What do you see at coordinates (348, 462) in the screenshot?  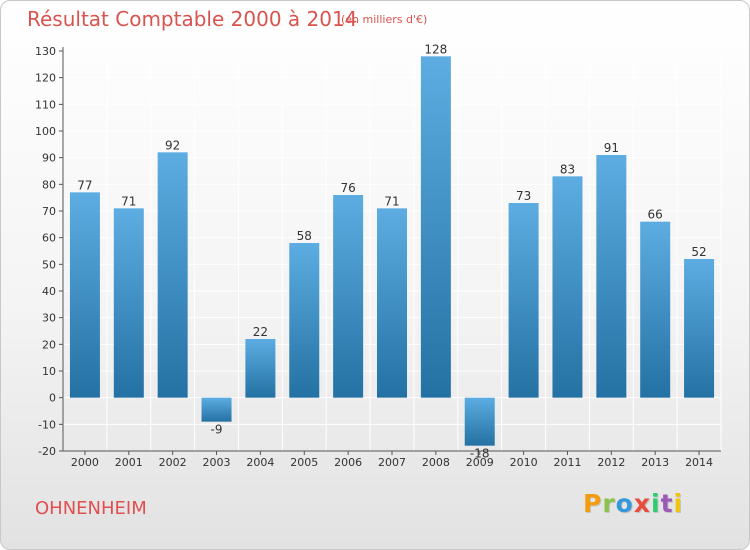 I see `x-tick-label: 2006` at bounding box center [348, 462].